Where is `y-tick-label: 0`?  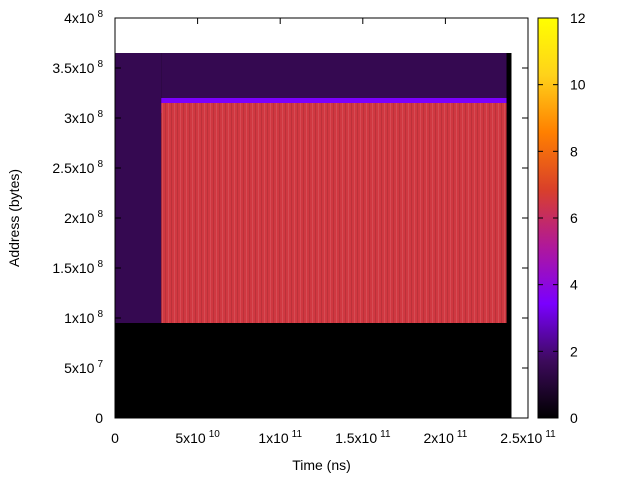
y-tick-label: 0 is located at coordinates (99, 418).